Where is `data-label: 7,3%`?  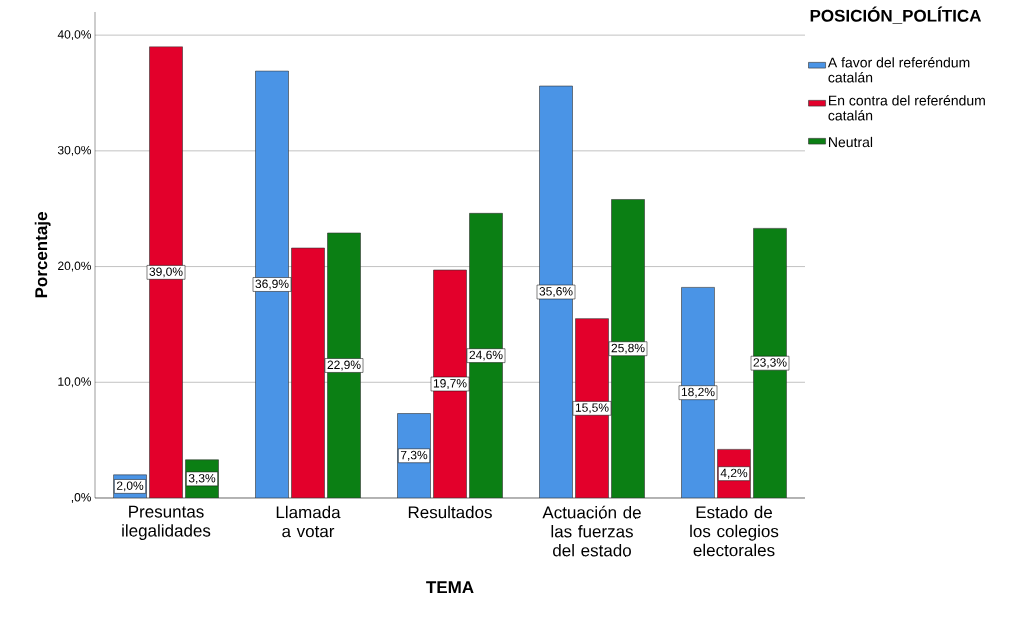 data-label: 7,3% is located at coordinates (414, 455).